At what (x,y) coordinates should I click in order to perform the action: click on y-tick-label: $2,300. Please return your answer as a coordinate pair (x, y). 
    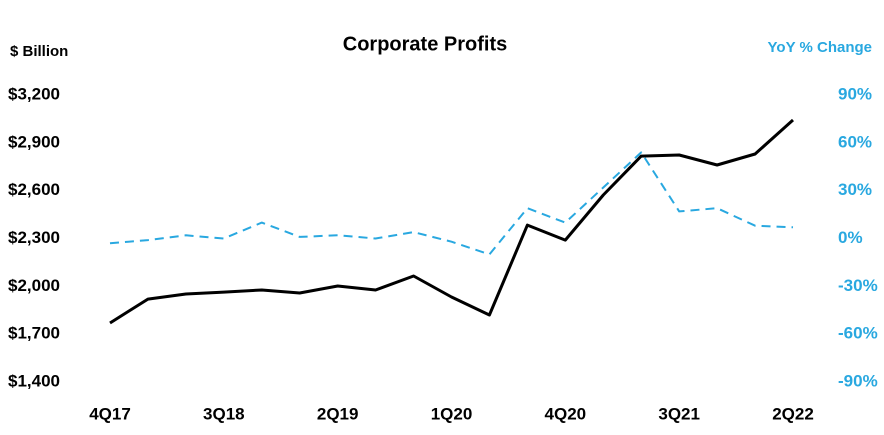
    Looking at the image, I should click on (34, 237).